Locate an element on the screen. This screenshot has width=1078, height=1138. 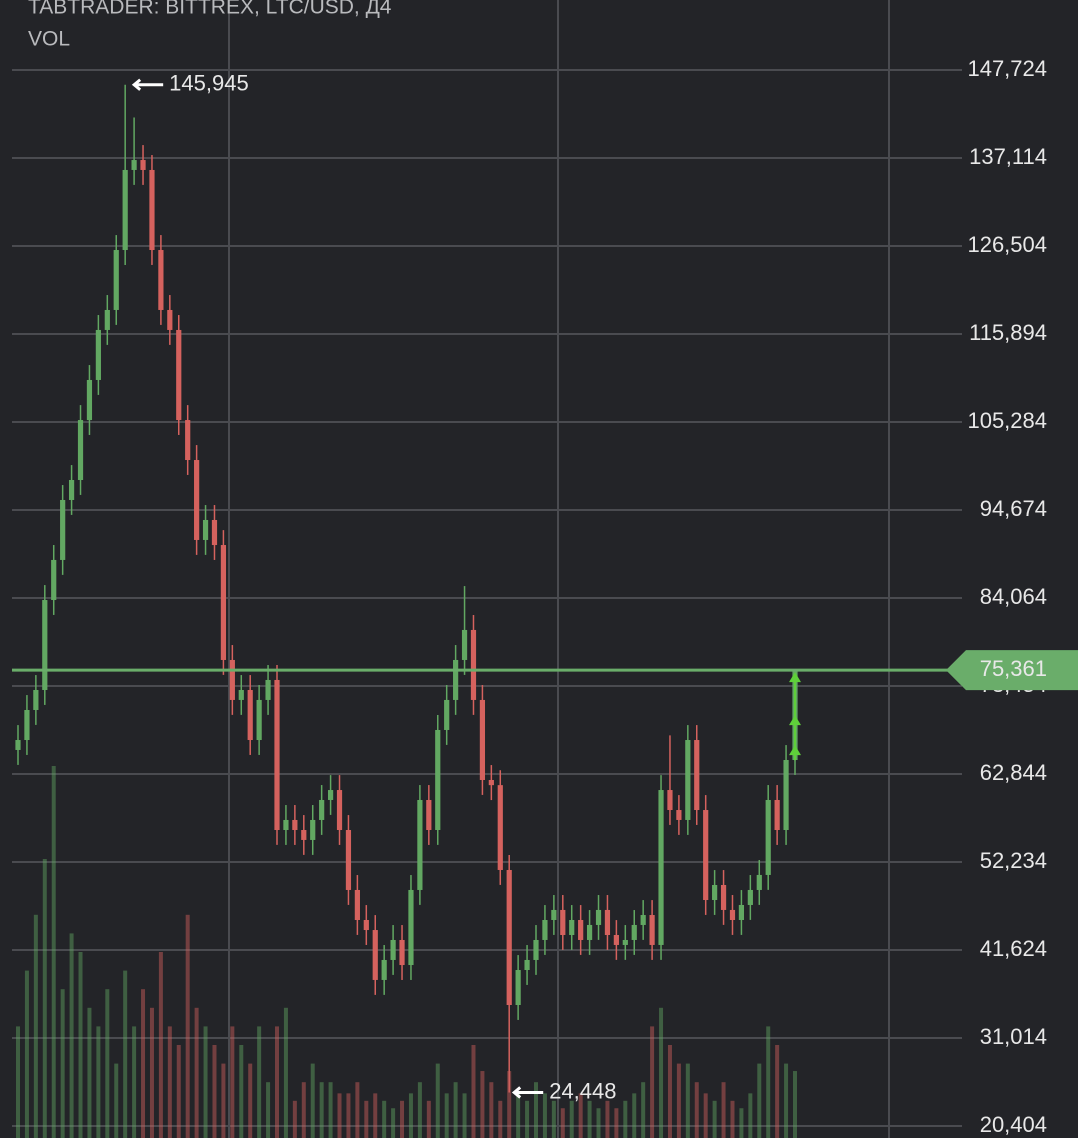
y-tick-label: 115,894 is located at coordinates (1008, 332).